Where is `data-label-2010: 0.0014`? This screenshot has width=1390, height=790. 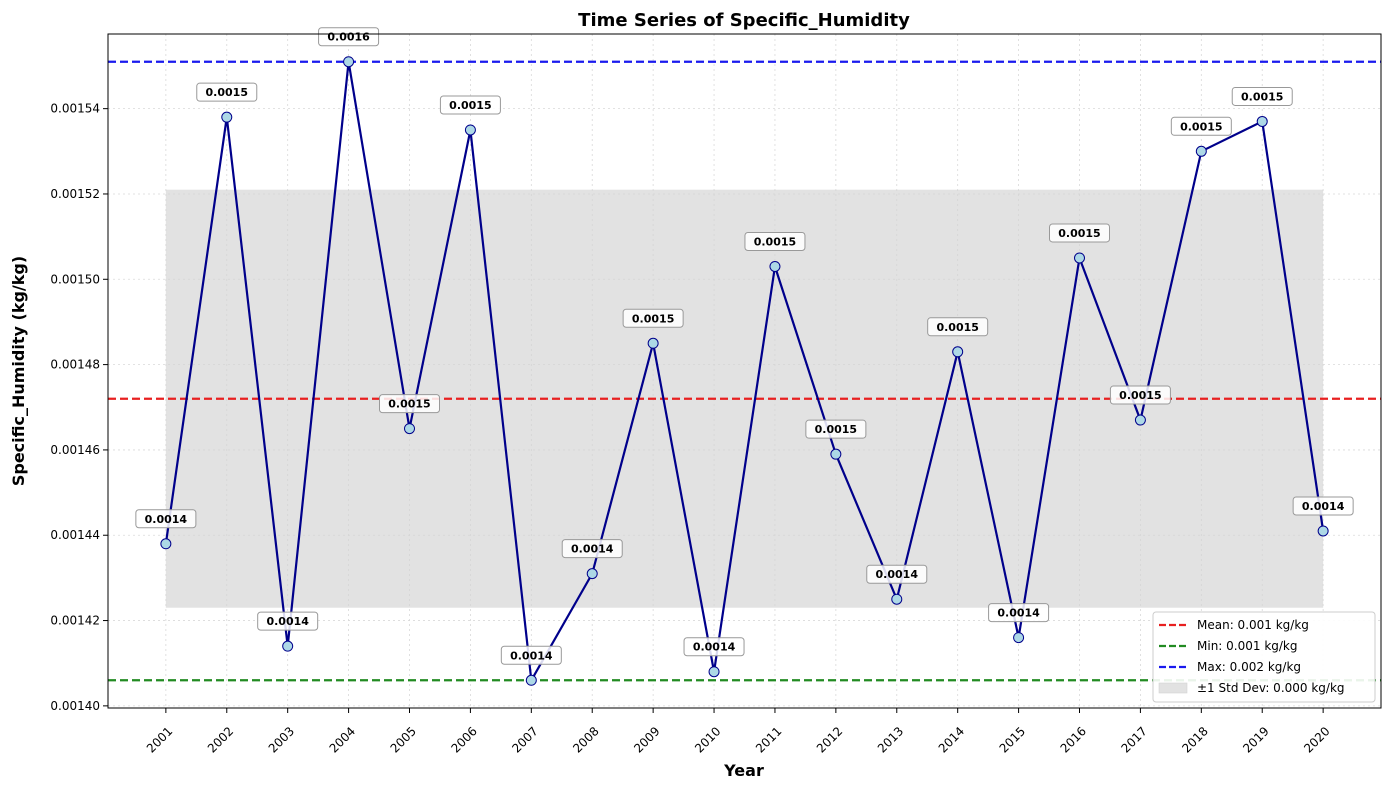
data-label-2010: 0.0014 is located at coordinates (714, 647).